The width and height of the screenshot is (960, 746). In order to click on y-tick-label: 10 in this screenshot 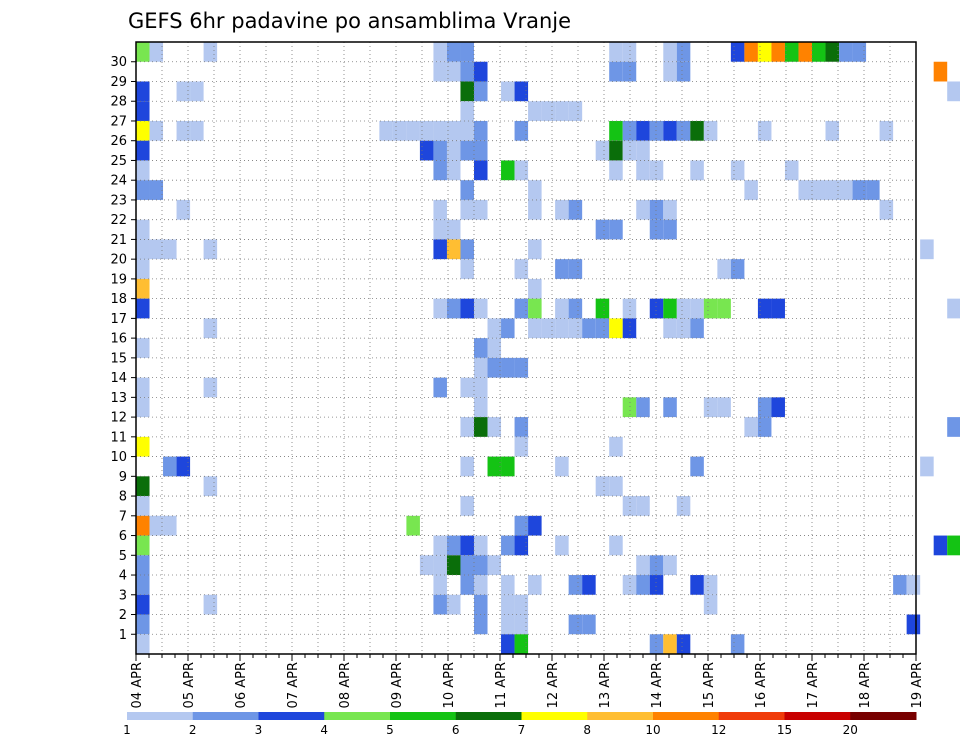, I will do `click(118, 457)`.